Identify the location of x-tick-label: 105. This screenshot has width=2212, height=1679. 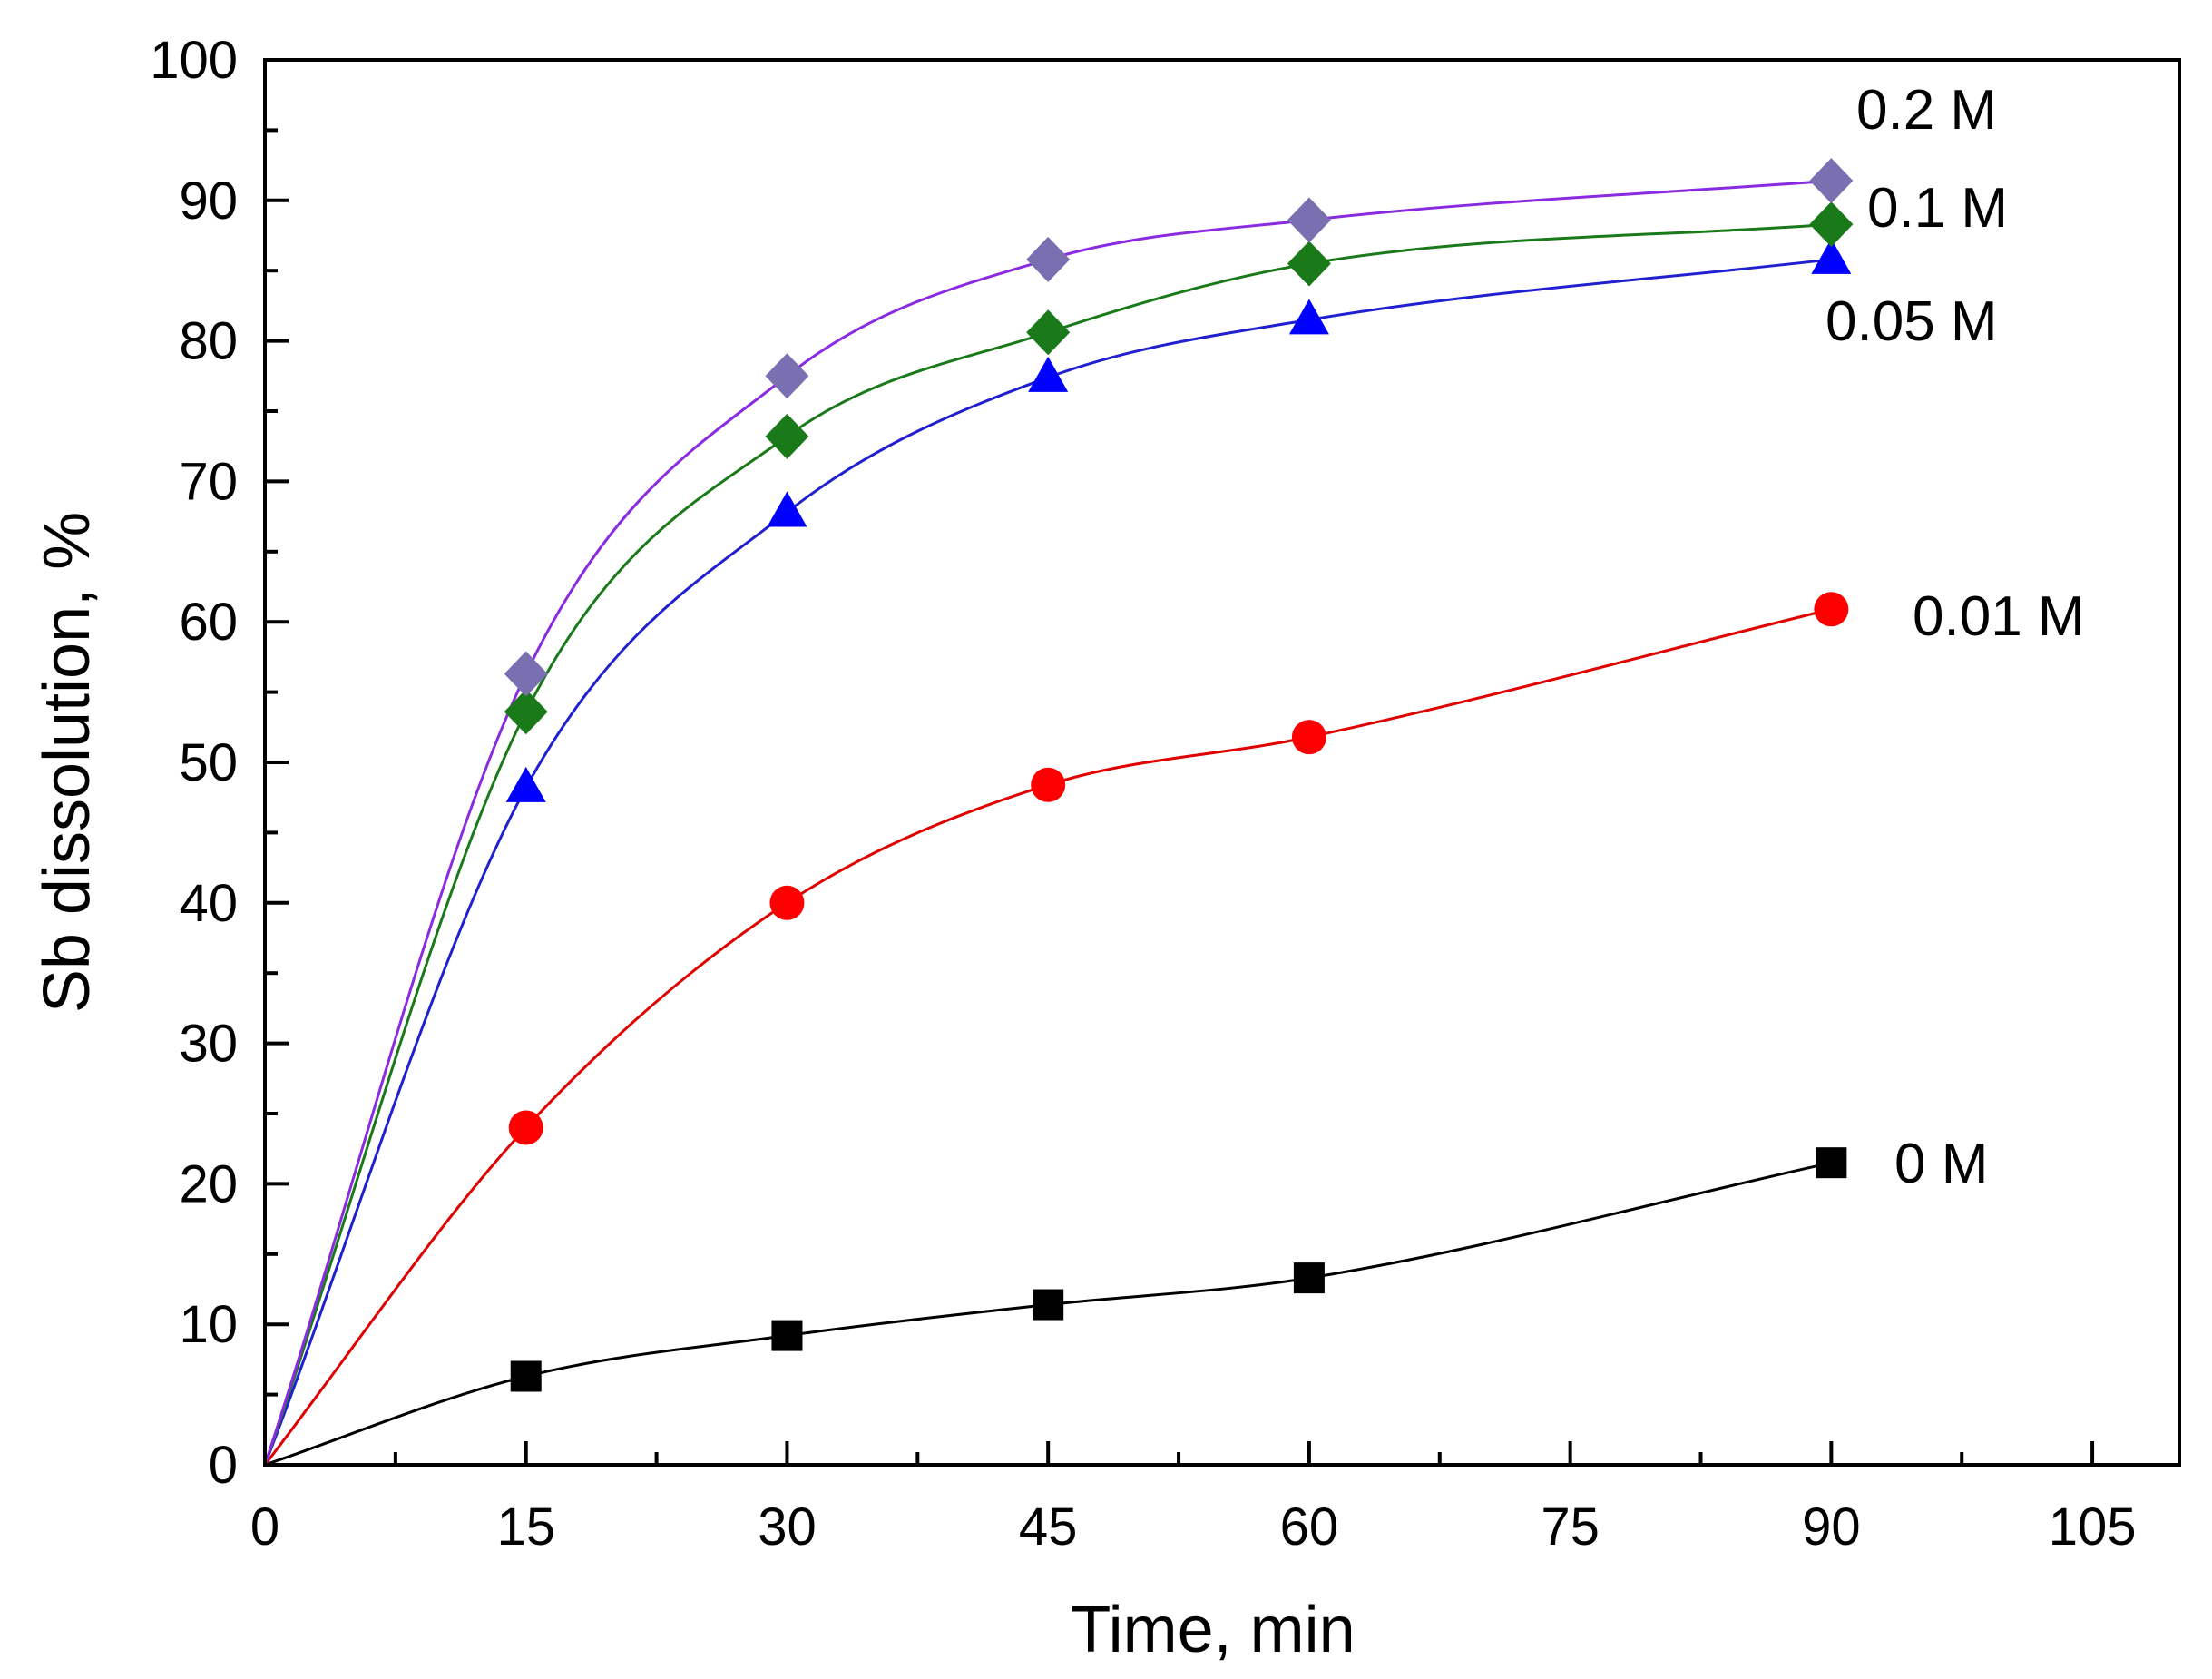
(2093, 1526).